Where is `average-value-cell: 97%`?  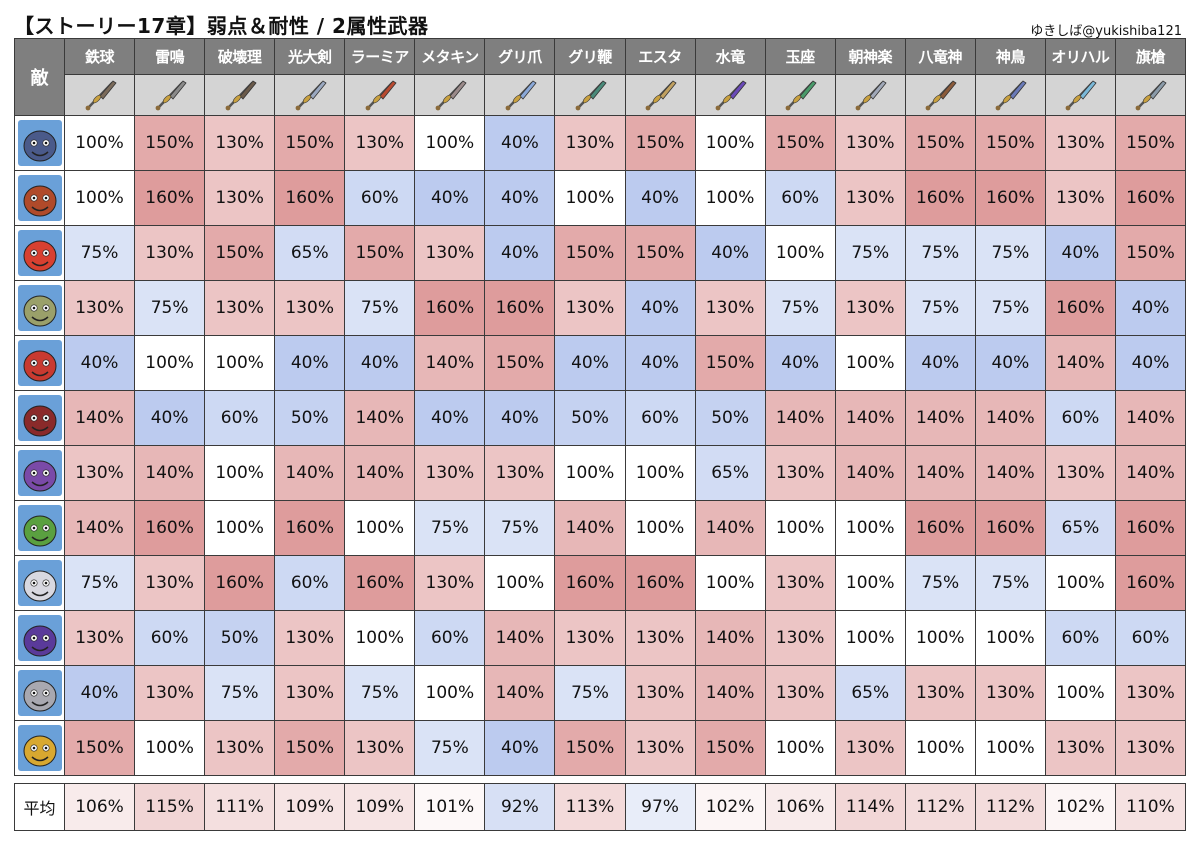
average-value-cell: 97% is located at coordinates (660, 807).